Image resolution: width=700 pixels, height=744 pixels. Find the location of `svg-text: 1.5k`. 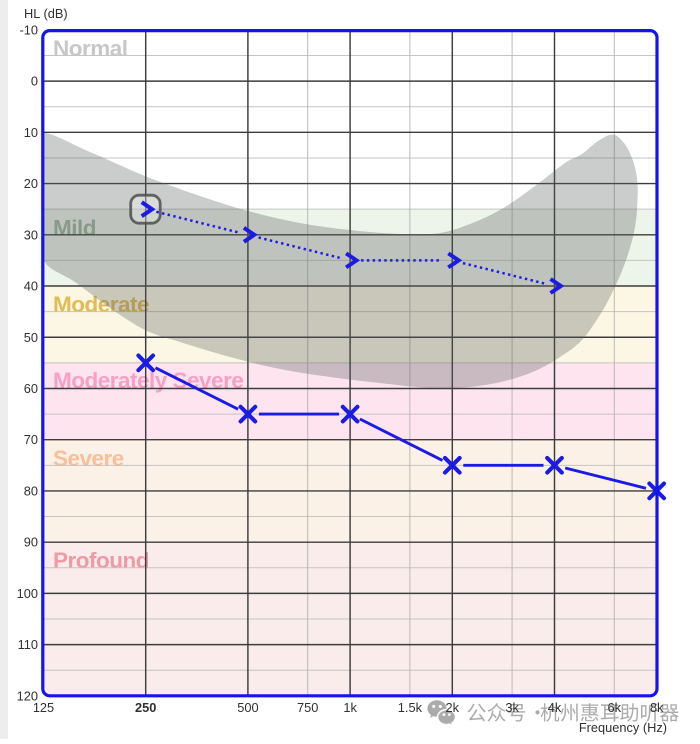

svg-text: 1.5k is located at coordinates (410, 707).